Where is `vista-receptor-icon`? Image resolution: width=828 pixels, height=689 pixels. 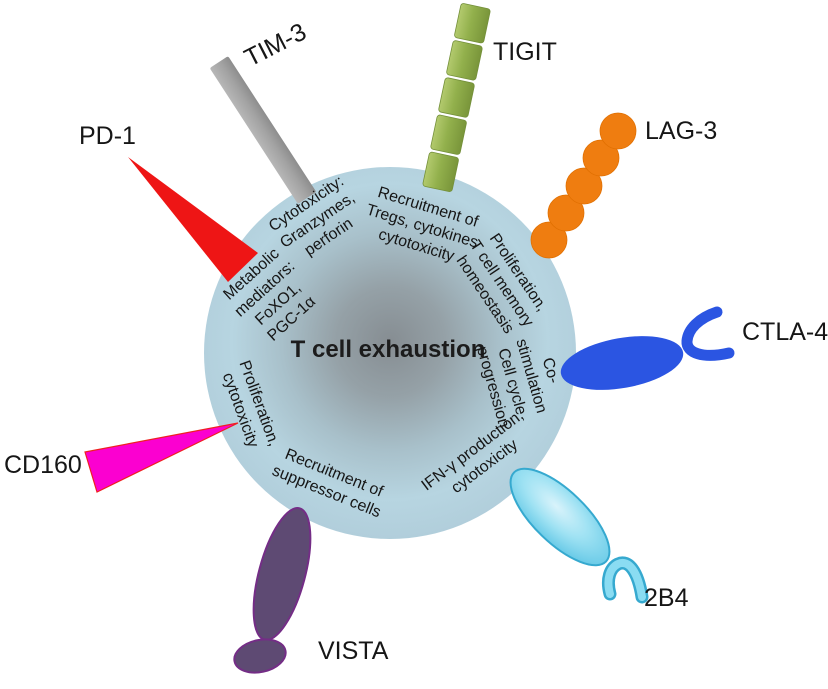 vista-receptor-icon is located at coordinates (272, 590).